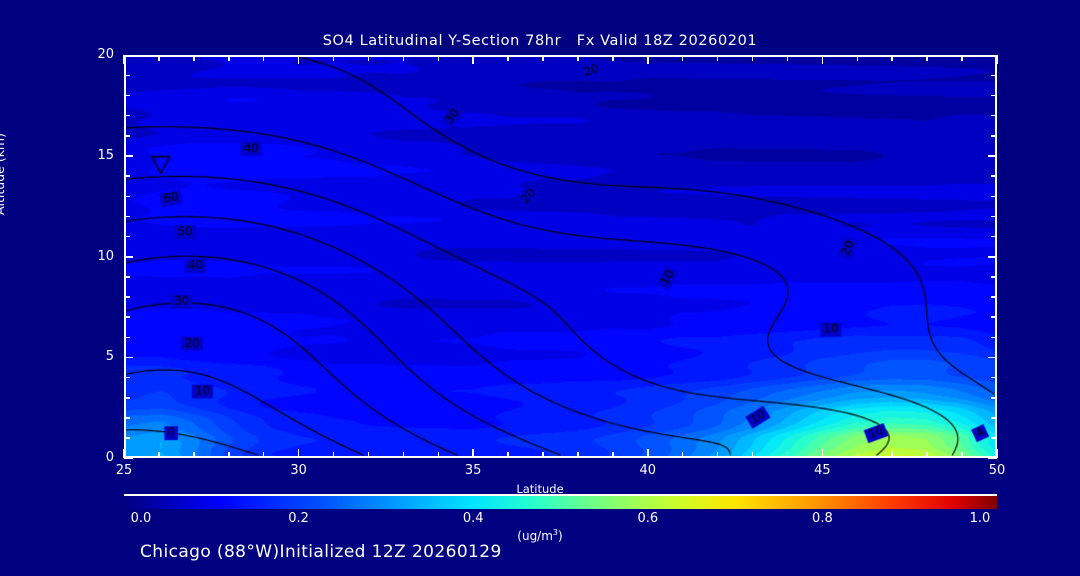 This screenshot has height=576, width=1080. What do you see at coordinates (648, 470) in the screenshot?
I see `x-tick-label: 40` at bounding box center [648, 470].